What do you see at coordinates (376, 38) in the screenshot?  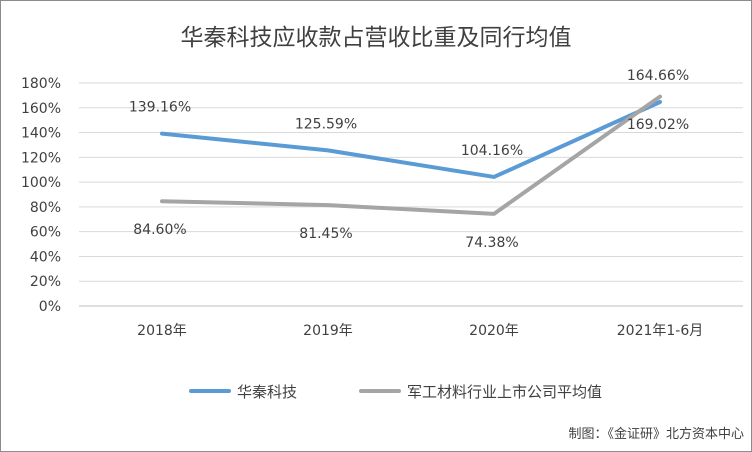 I see `chart-title: 华秦科技应收款占营收比重及同行均值` at bounding box center [376, 38].